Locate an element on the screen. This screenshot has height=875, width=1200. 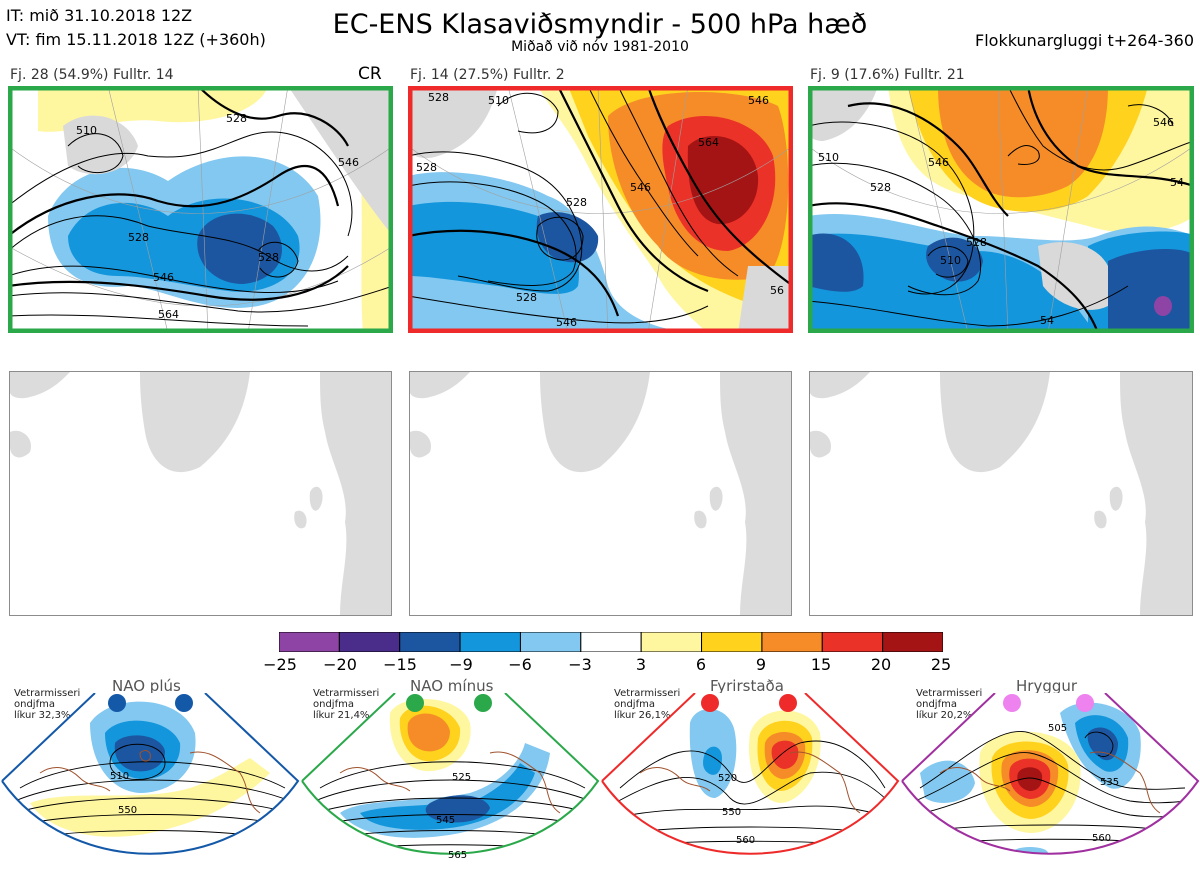
cluster-2-map: 528 510 528 546 564 528 546 546 528 56 is located at coordinates (600, 209).